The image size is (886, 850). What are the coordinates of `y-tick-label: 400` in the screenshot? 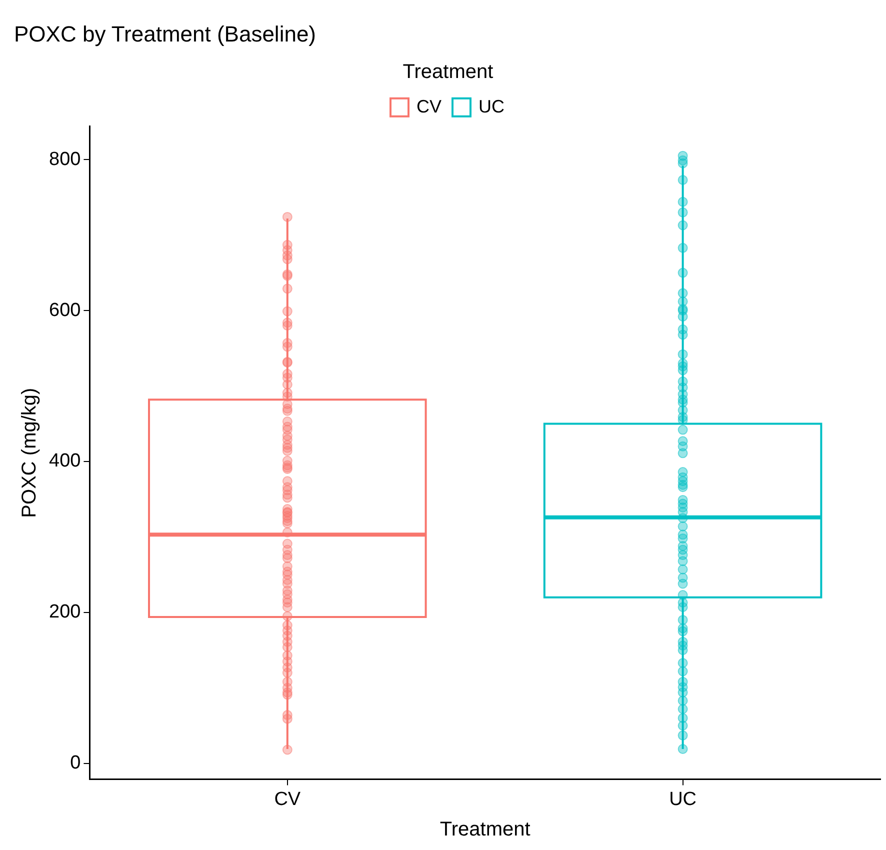 It's located at (65, 461).